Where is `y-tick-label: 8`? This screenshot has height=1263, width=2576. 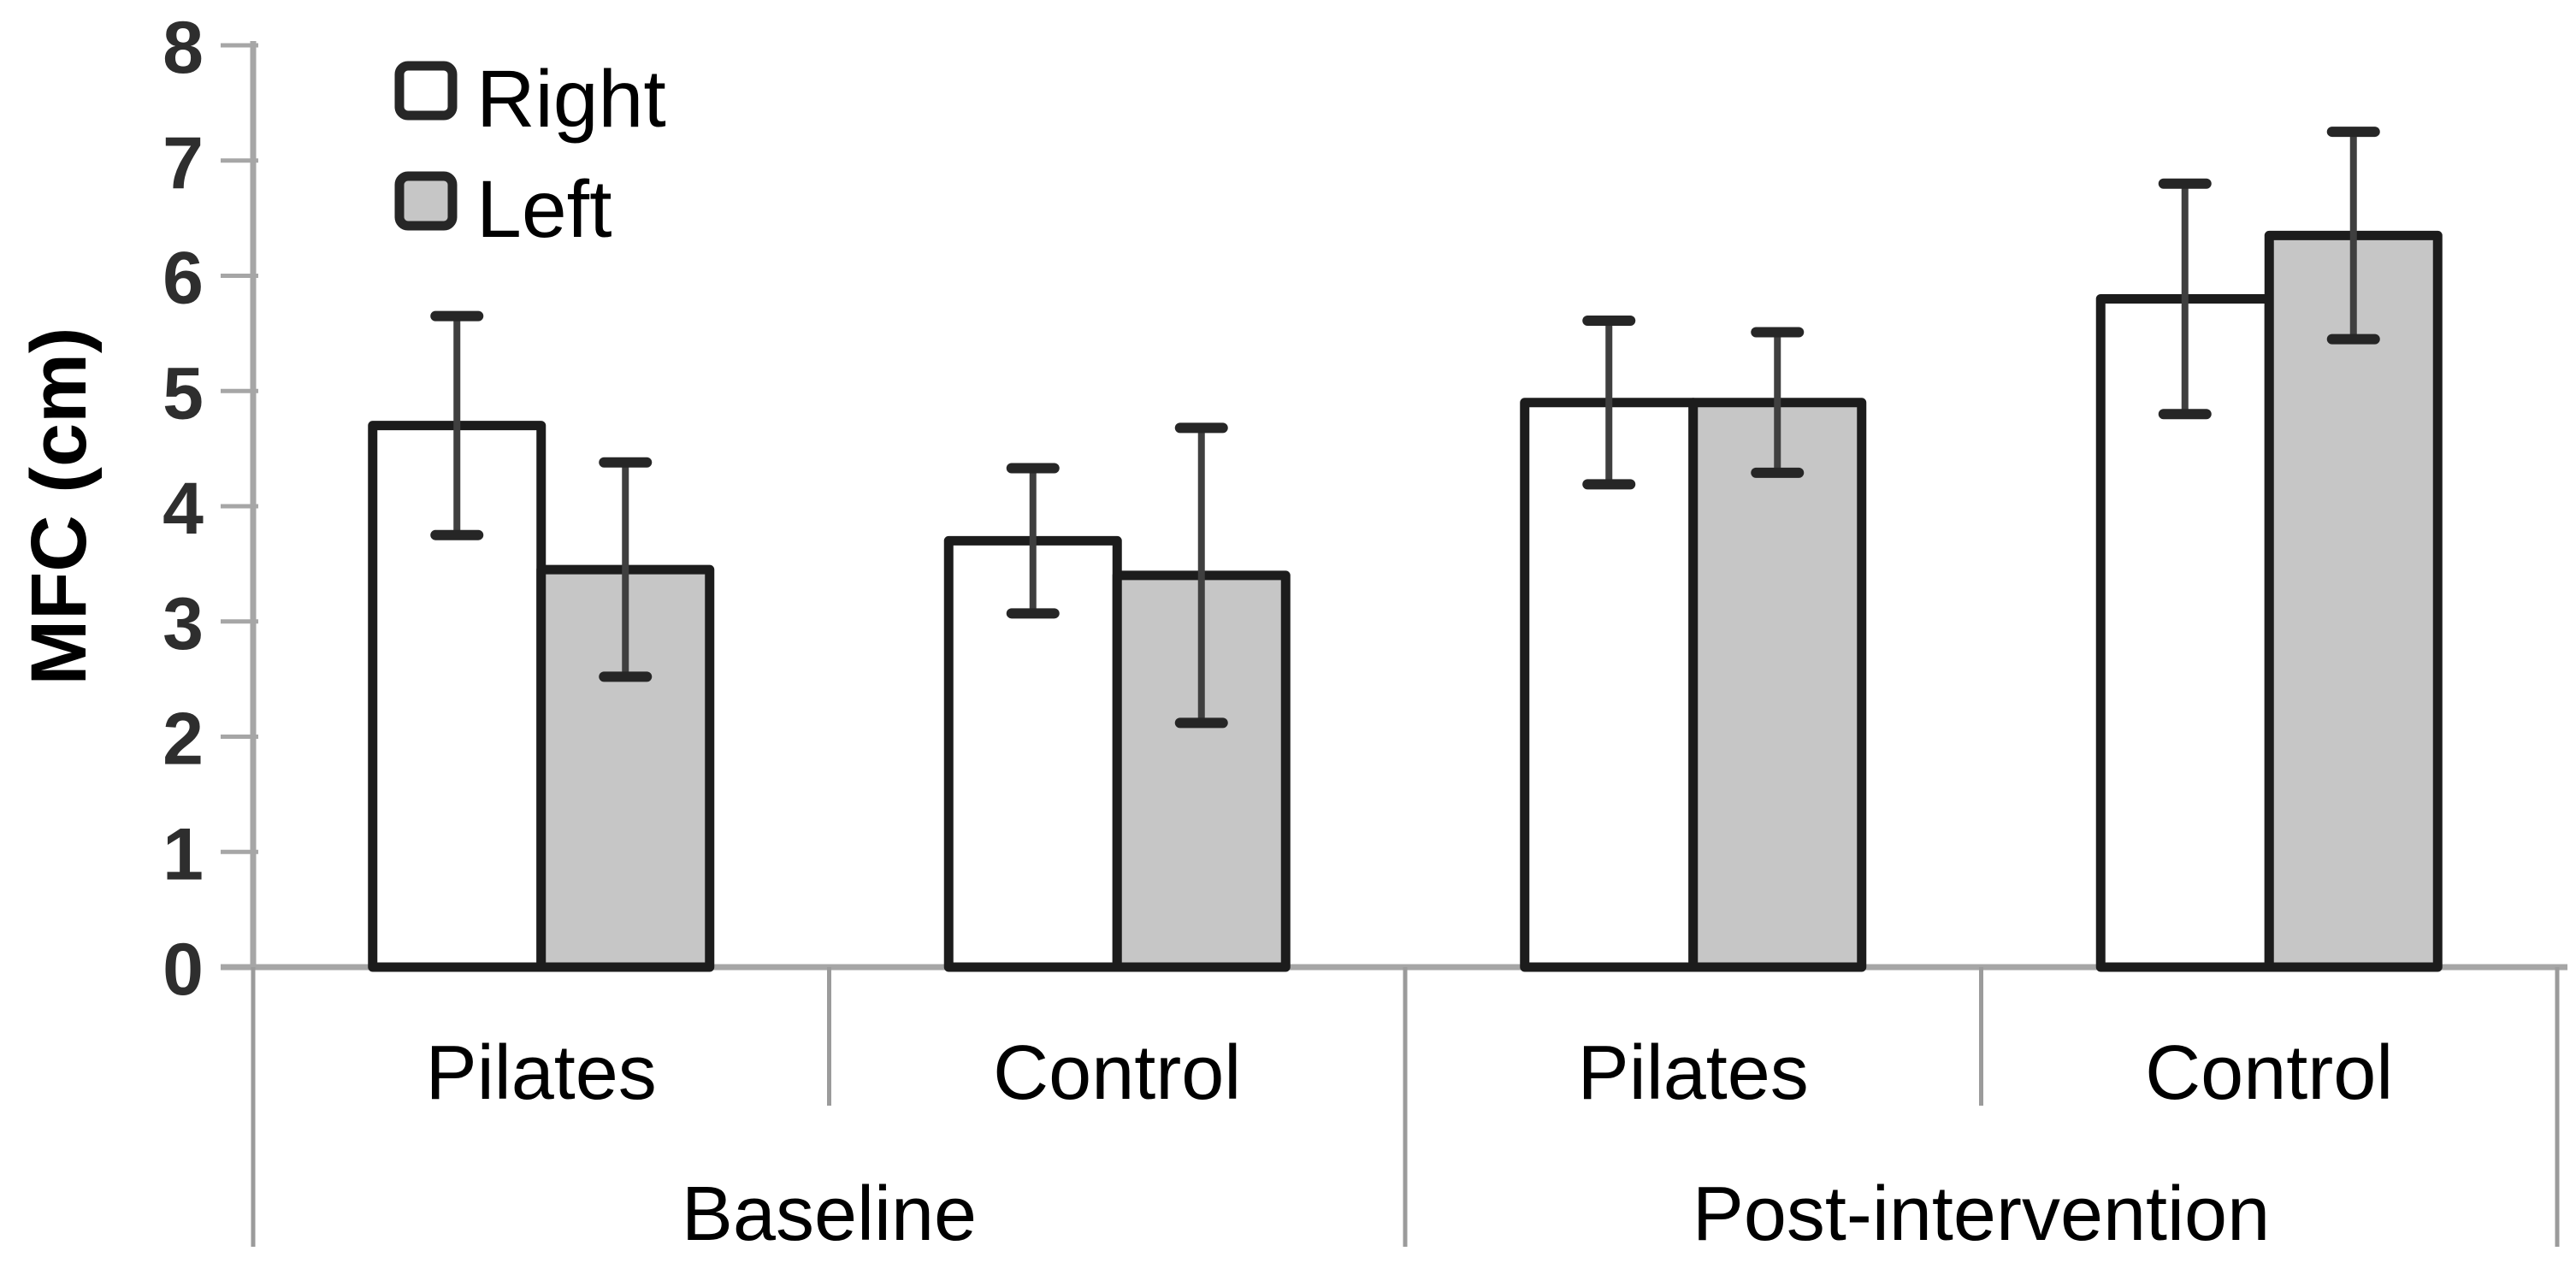
y-tick-label: 8 is located at coordinates (183, 48).